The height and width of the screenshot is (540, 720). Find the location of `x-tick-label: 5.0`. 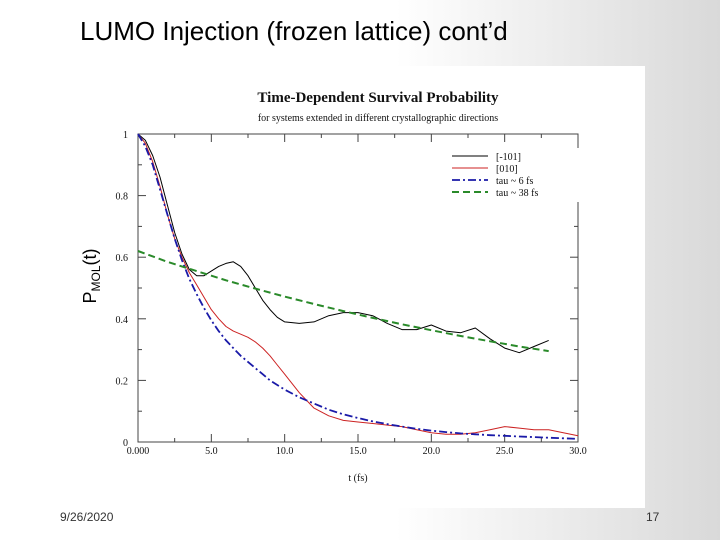

x-tick-label: 5.0 is located at coordinates (211, 451).